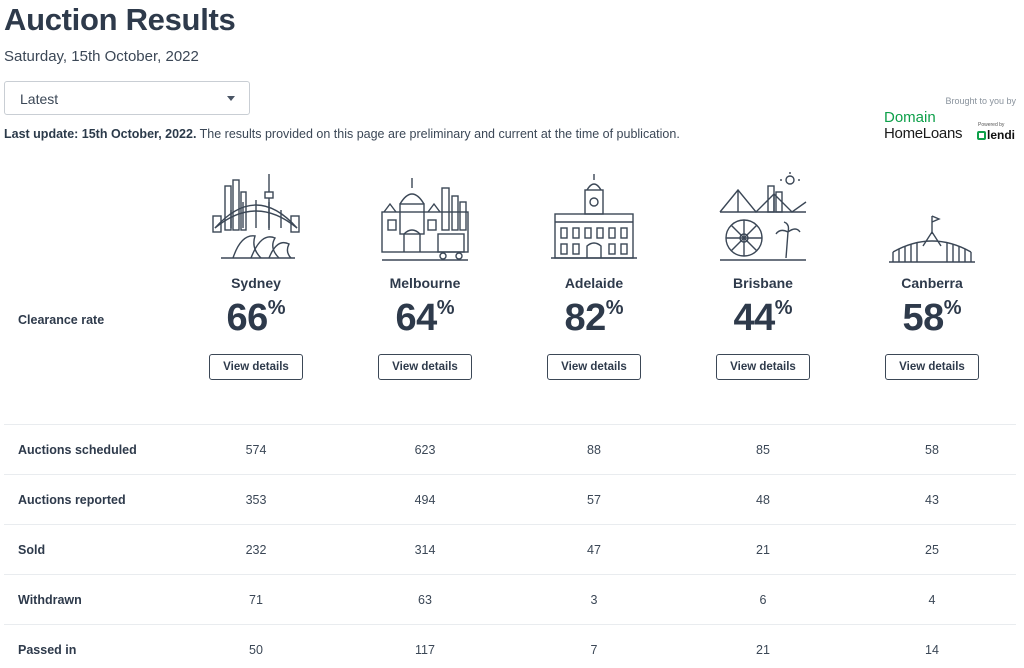  Describe the element at coordinates (425, 318) in the screenshot. I see `clearance-rate-value: 64%` at that location.